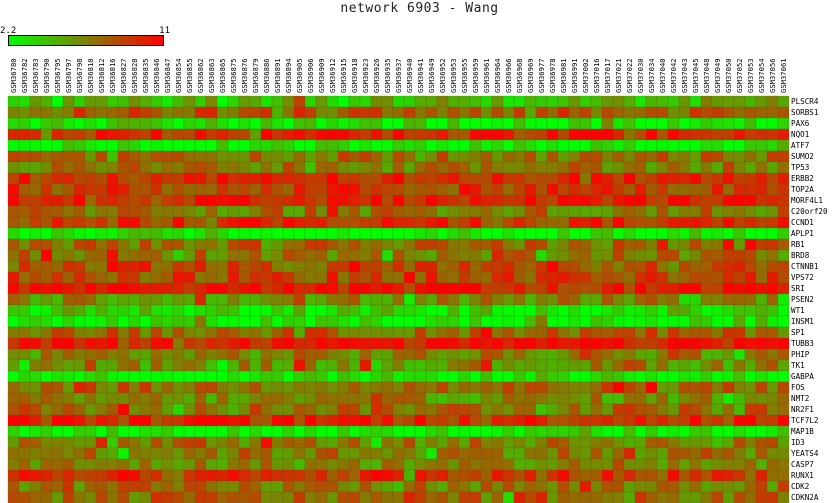 This screenshot has height=503, width=839. I want to click on column-label: GSM37053, so click(750, 75).